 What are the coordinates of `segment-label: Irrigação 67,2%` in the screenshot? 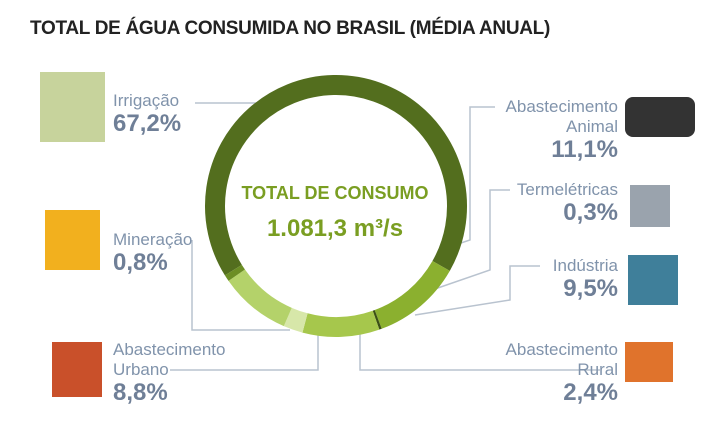 It's located at (147, 114).